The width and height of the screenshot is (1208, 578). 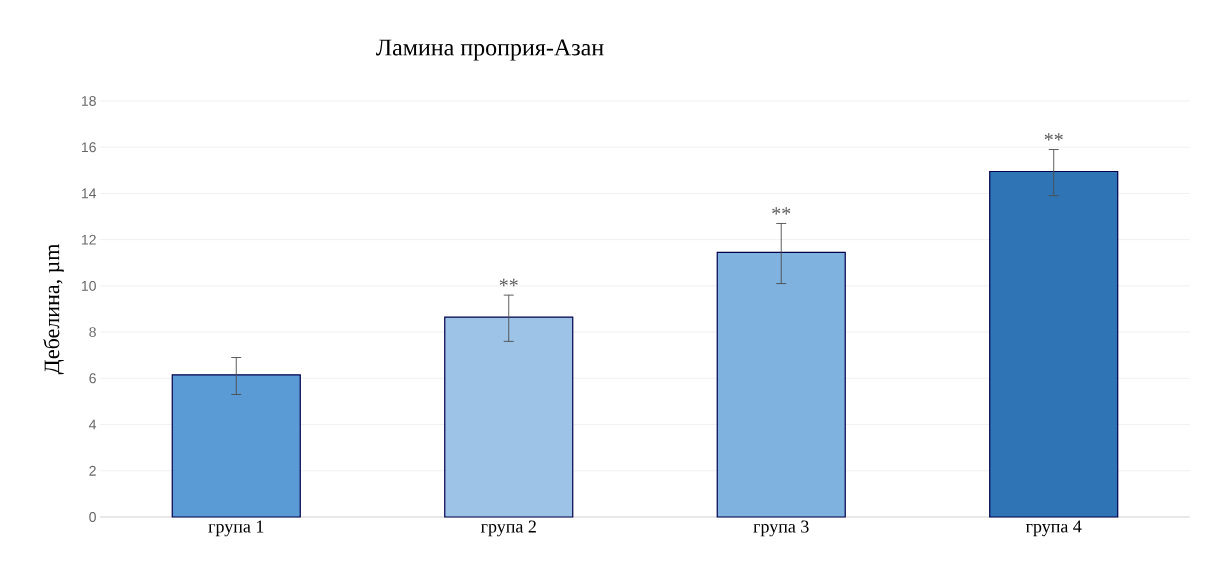 I want to click on y-tick-label: 0, so click(x=92, y=517).